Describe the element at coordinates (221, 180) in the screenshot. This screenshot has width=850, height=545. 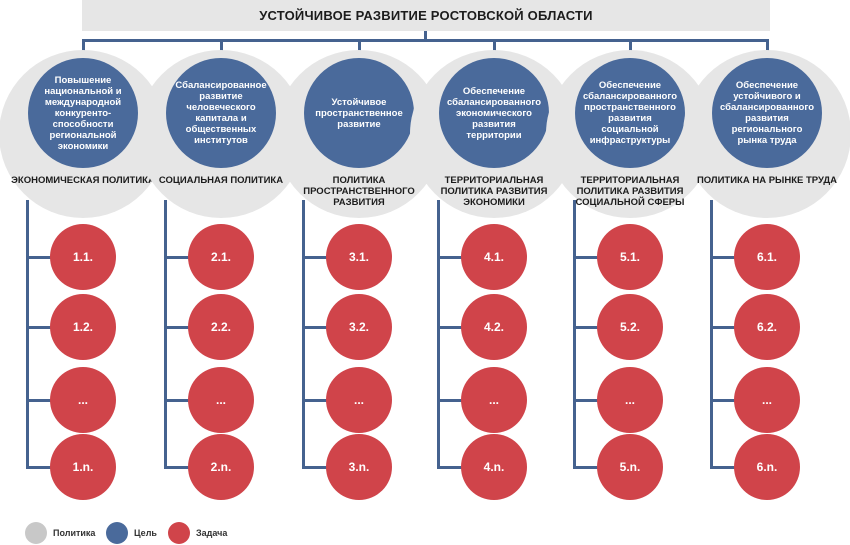
I see `policy-label-2: СОЦИАЛЬНАЯ ПОЛИТИКА` at that location.